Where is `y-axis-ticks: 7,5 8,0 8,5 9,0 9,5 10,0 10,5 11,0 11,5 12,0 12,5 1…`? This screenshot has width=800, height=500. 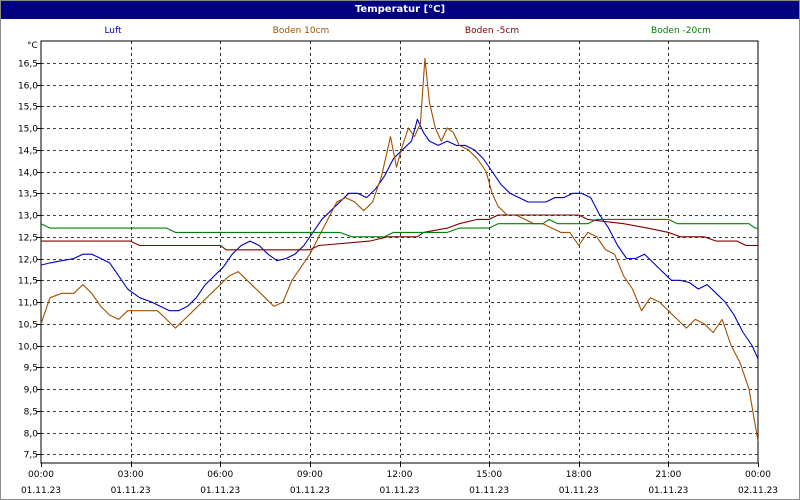
y-axis-ticks: 7,5 8,0 8,5 9,0 9,5 10,0 10,5 11,0 11,5 12,0 12,5 1… is located at coordinates (29, 260).